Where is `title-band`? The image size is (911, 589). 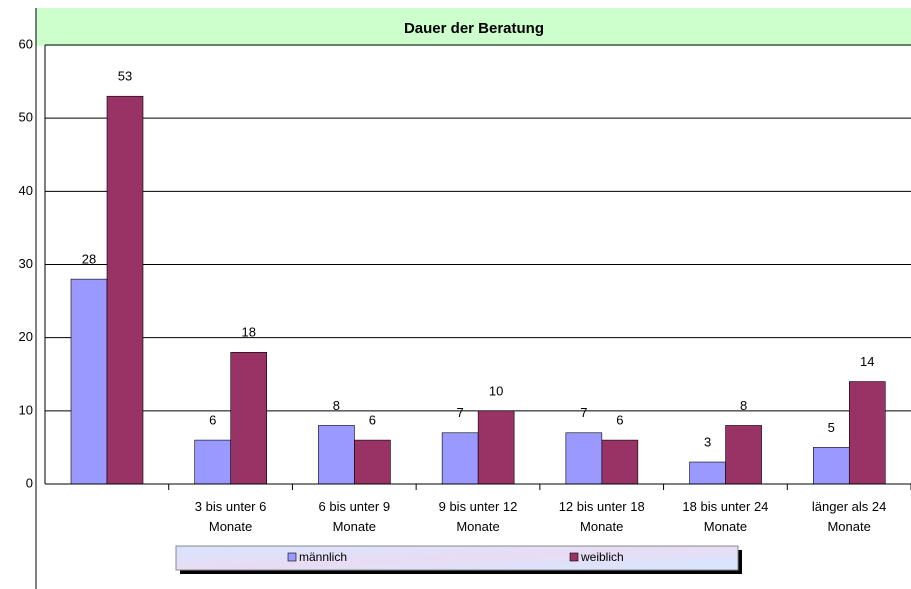
title-band is located at coordinates (473, 27).